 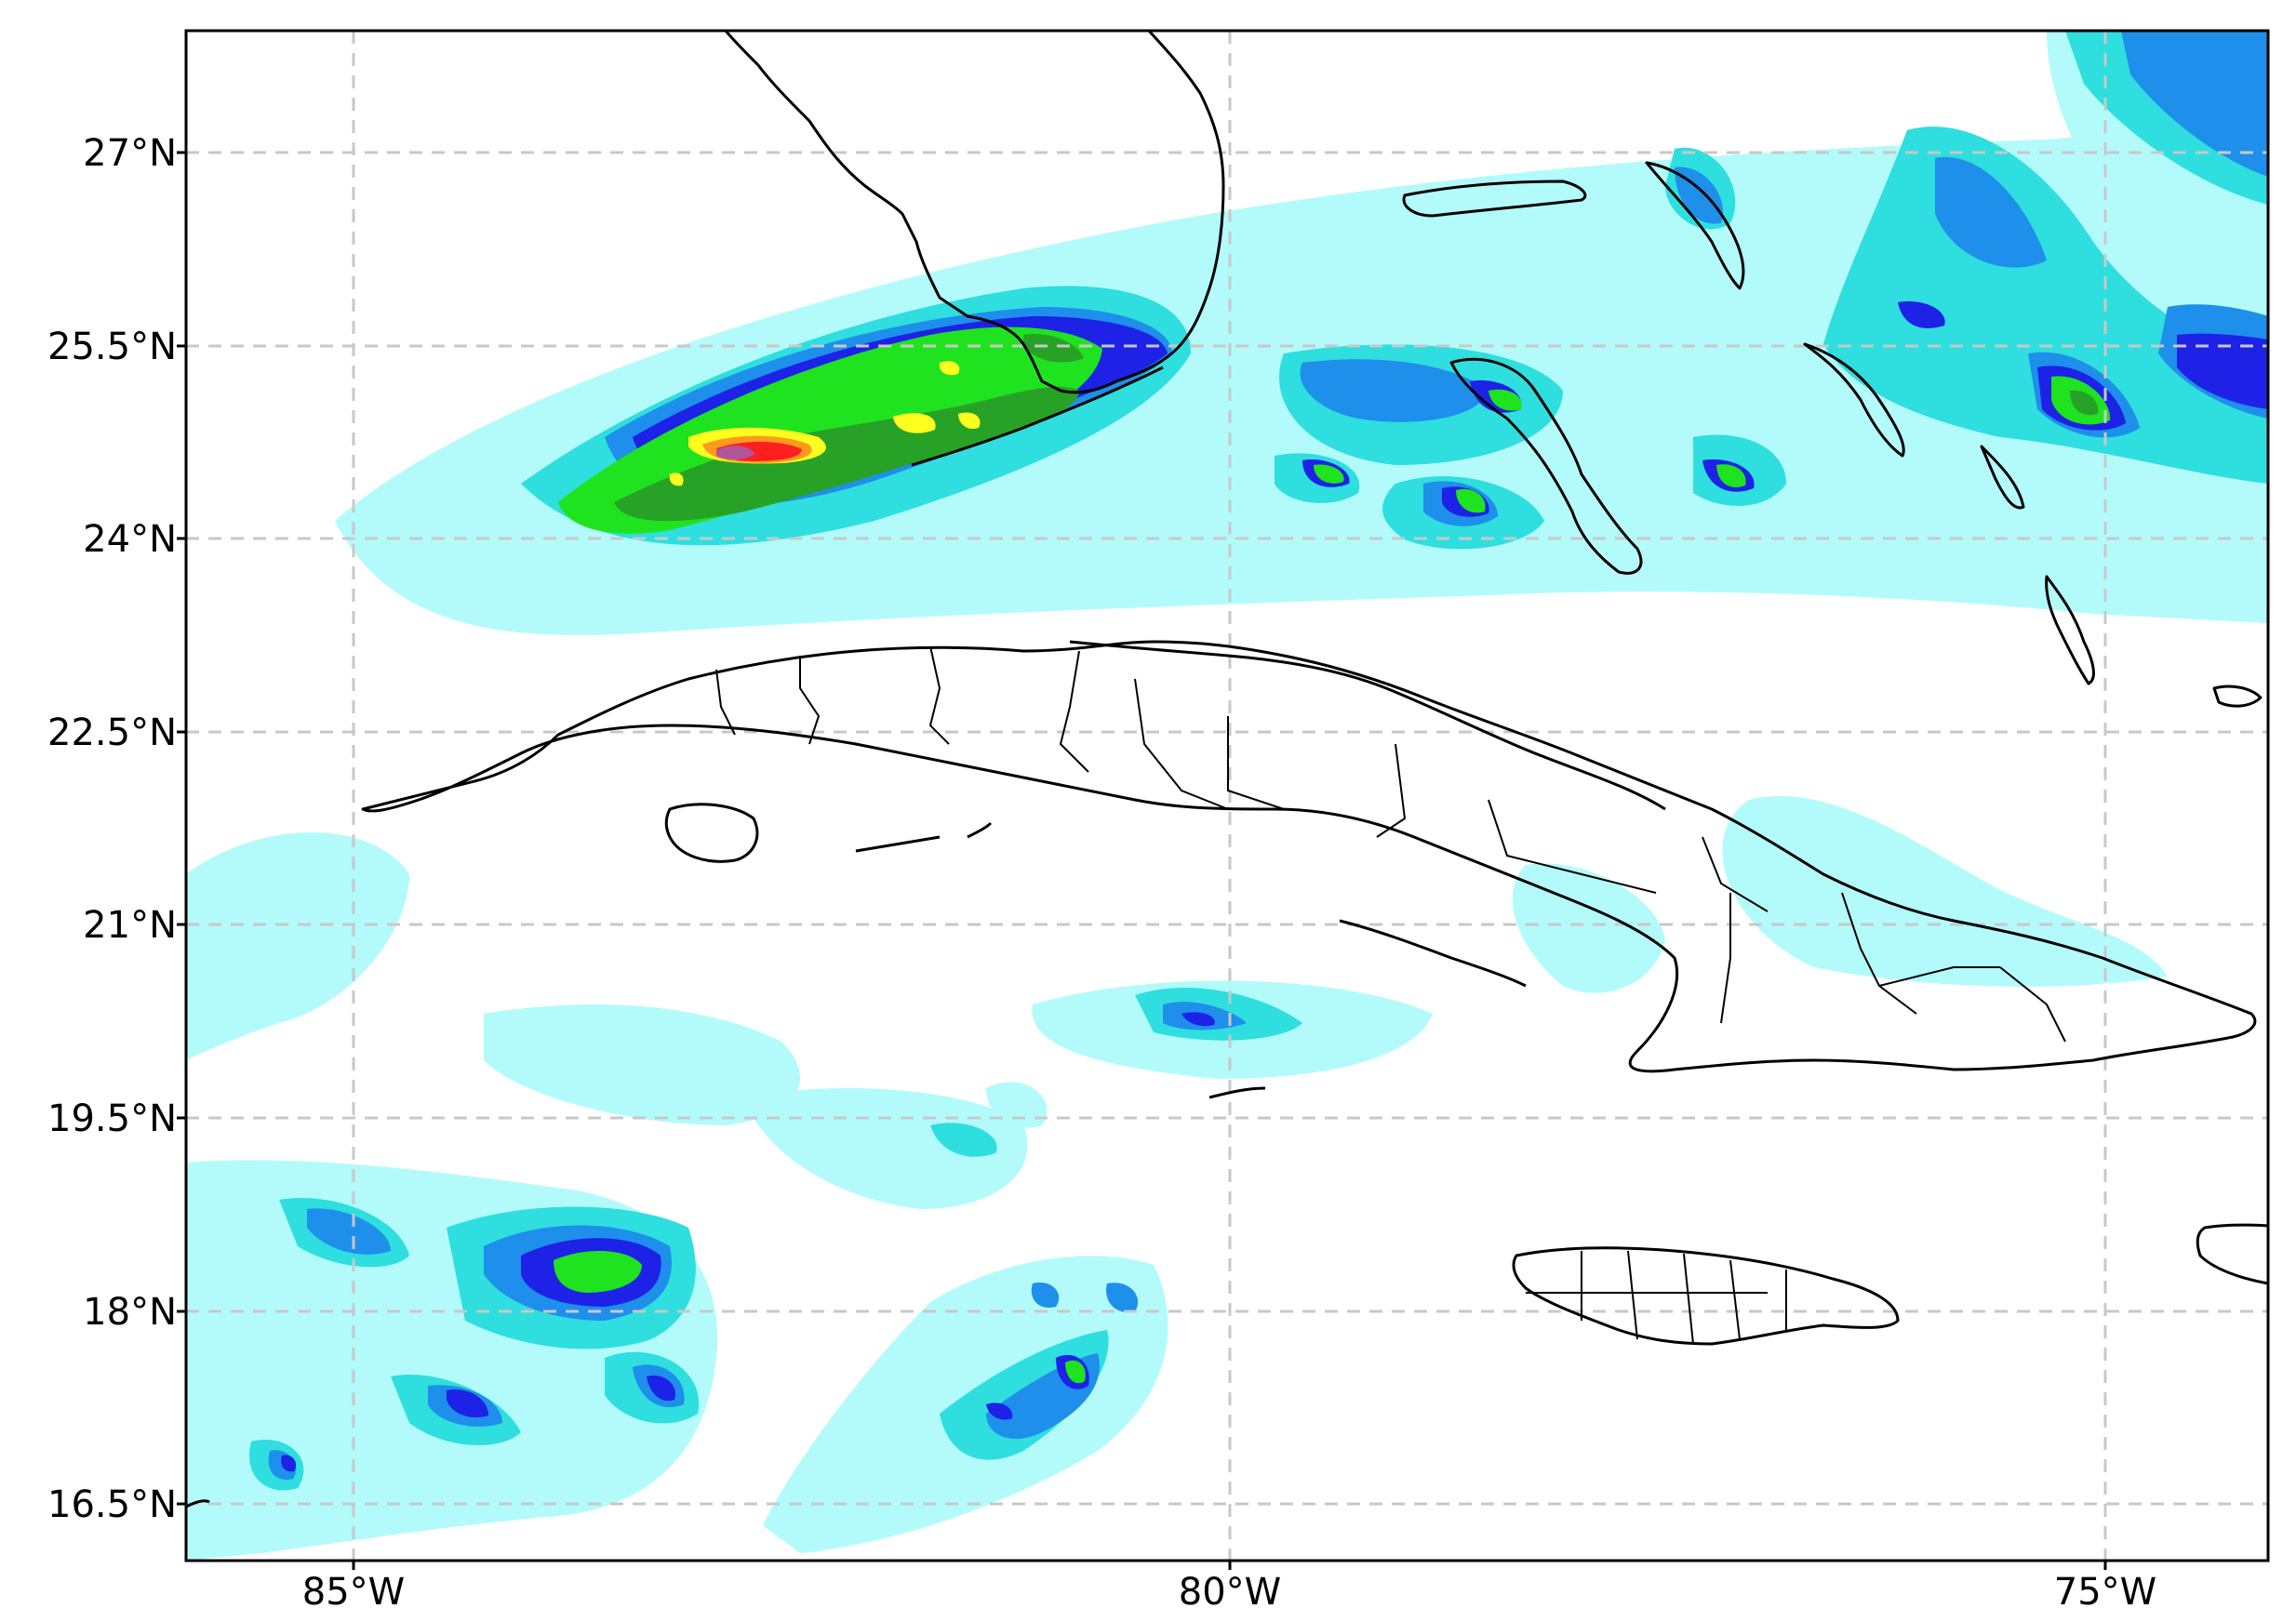 What do you see at coordinates (924, 837) in the screenshot?
I see `jardines-cays` at bounding box center [924, 837].